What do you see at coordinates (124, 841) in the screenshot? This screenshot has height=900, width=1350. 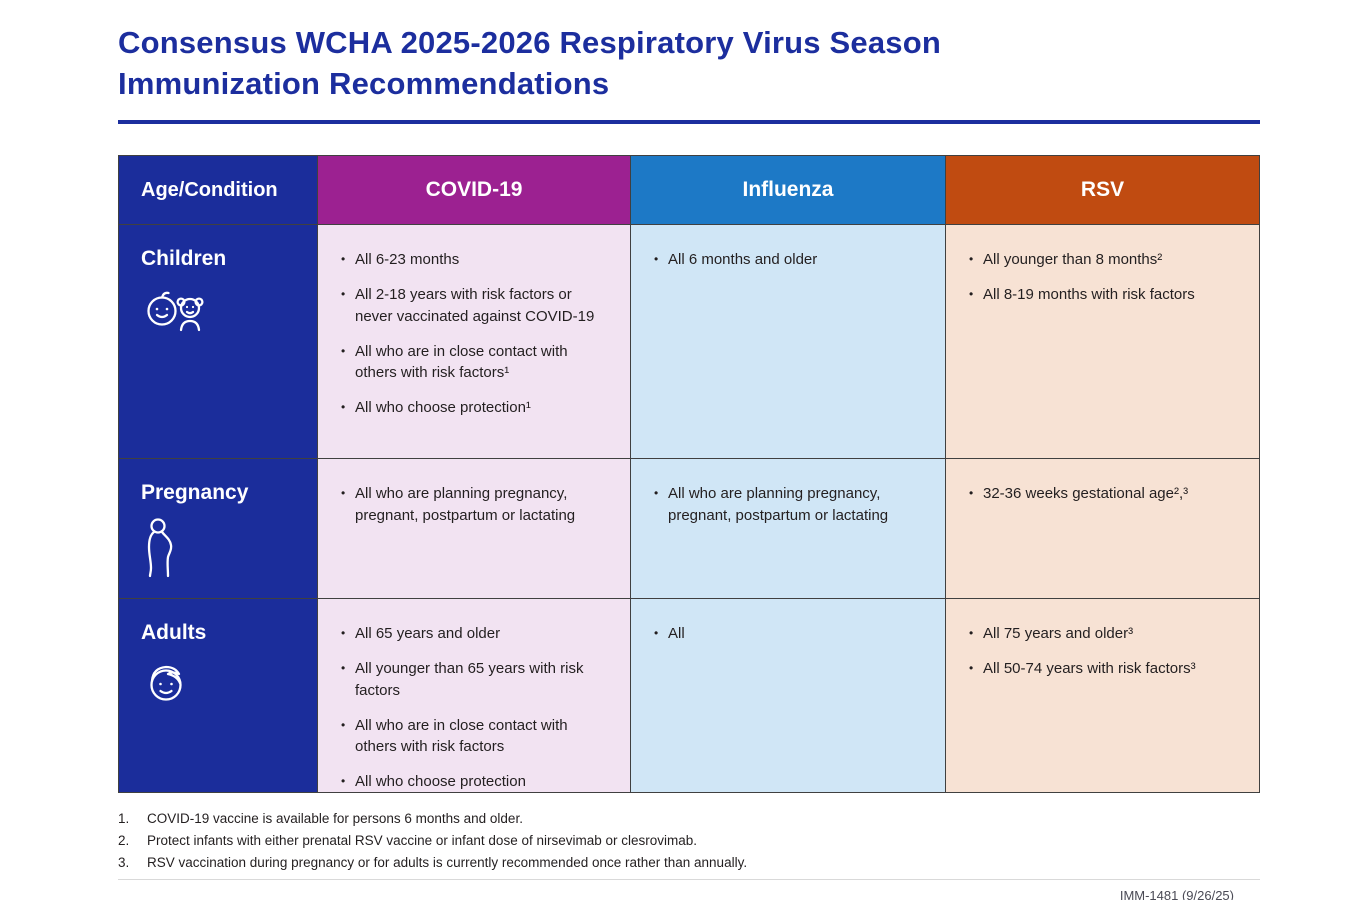 I see `footnote-number: 2.` at bounding box center [124, 841].